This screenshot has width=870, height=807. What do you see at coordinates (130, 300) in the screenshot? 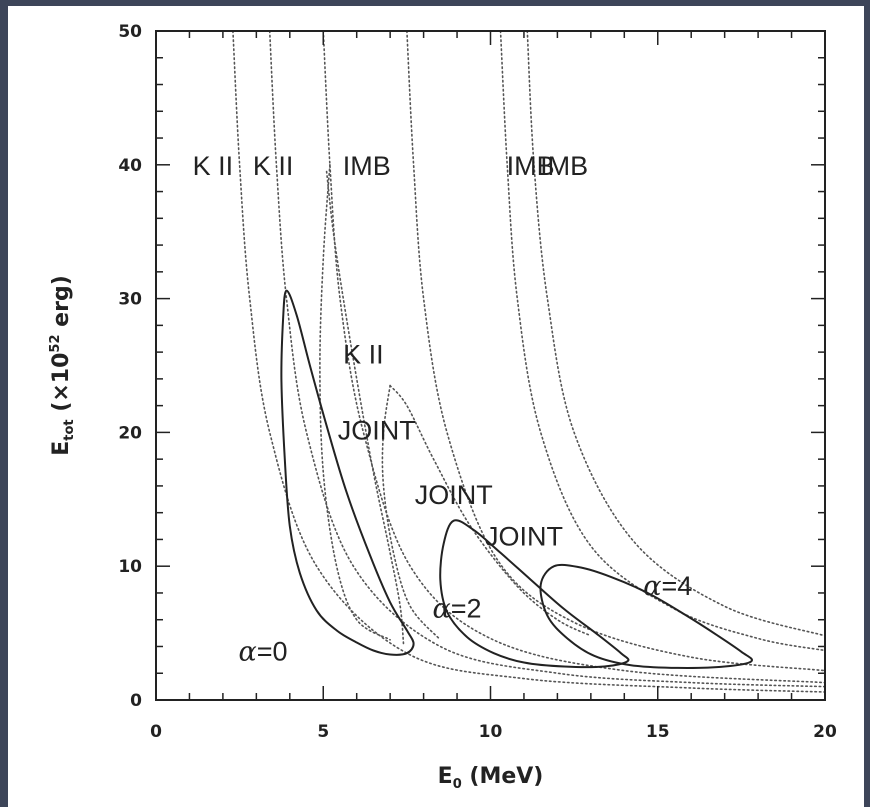
I see `y-tick-label: 30` at bounding box center [130, 300].